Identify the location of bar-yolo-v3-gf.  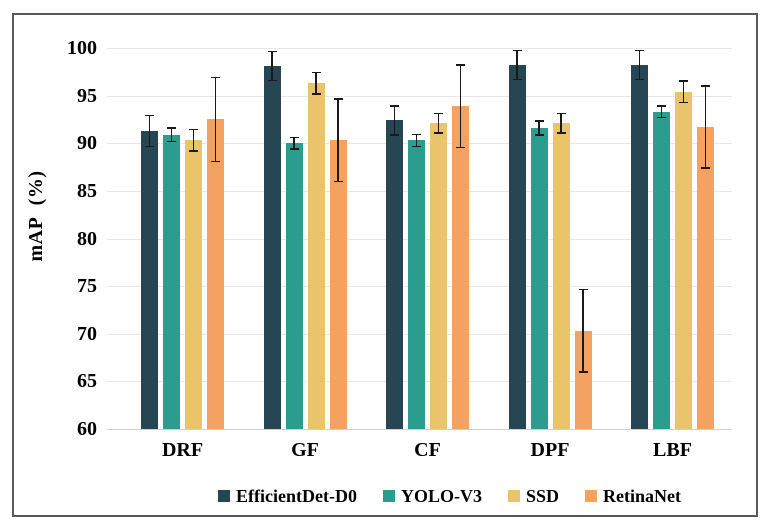
(294, 286).